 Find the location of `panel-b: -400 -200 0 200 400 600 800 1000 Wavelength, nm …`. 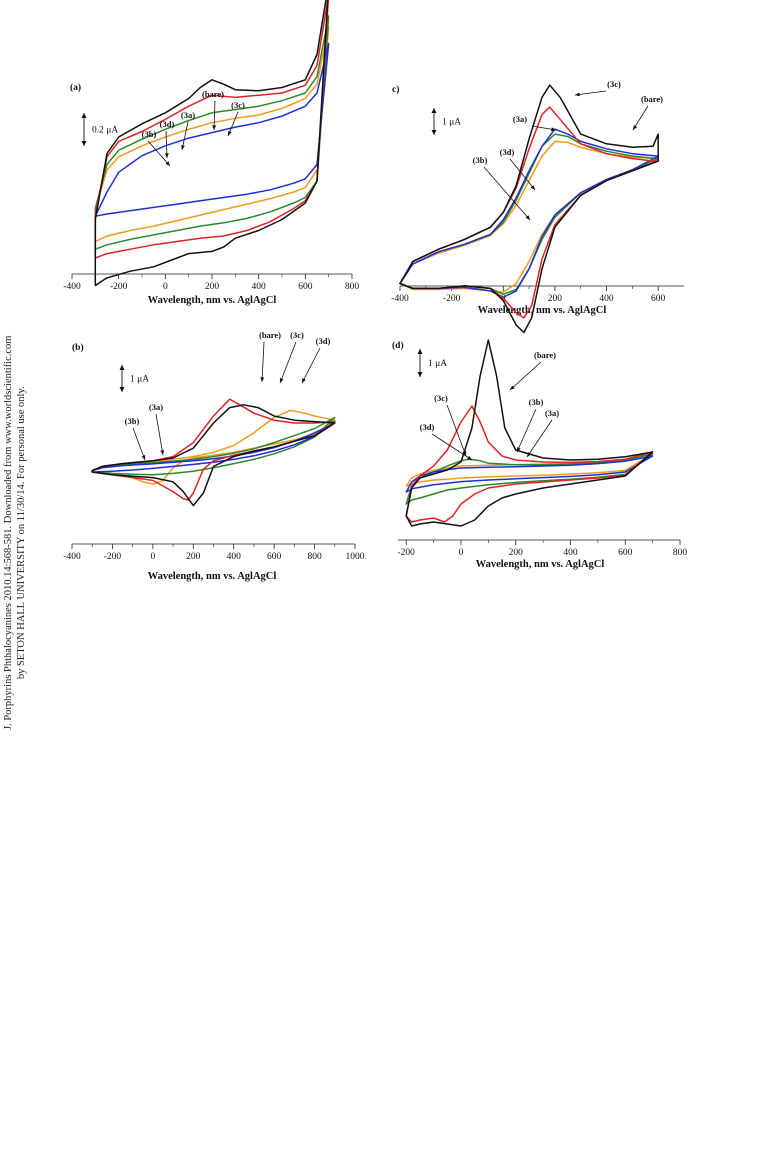

panel-b: -400 -200 0 200 400 600 800 1000 Wavelength, nm … is located at coordinates (213, 456).